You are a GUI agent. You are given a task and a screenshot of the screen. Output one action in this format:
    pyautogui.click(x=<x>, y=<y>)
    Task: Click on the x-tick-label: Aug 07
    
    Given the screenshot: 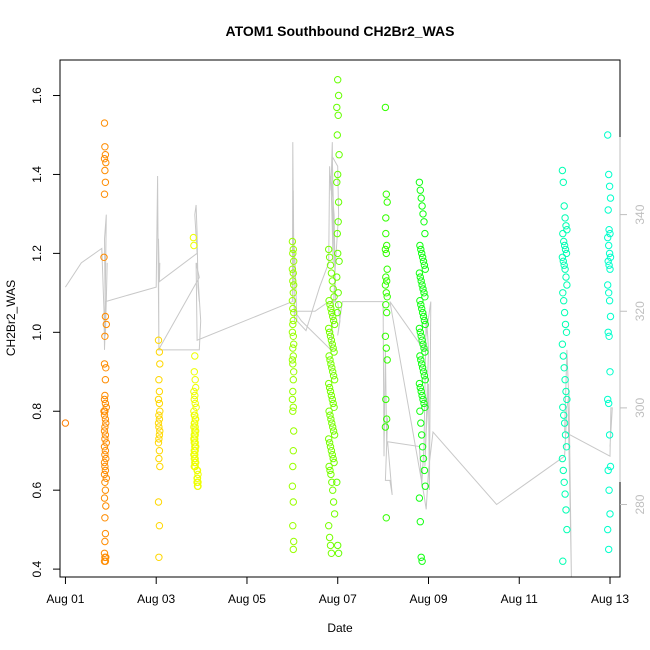 What is the action you would take?
    pyautogui.click(x=338, y=599)
    